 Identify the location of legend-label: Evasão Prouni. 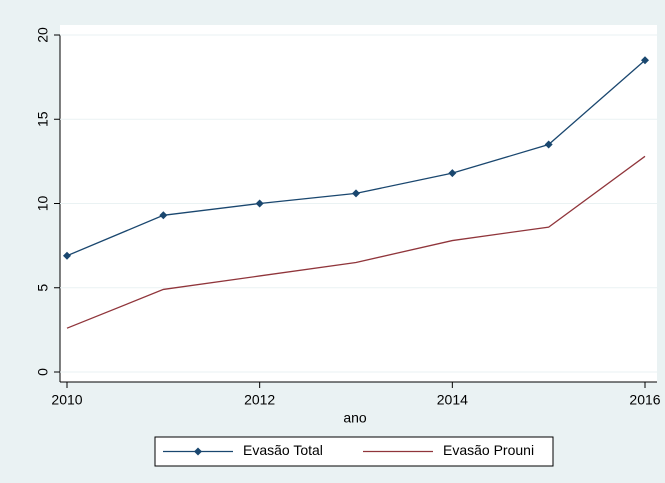
(488, 450).